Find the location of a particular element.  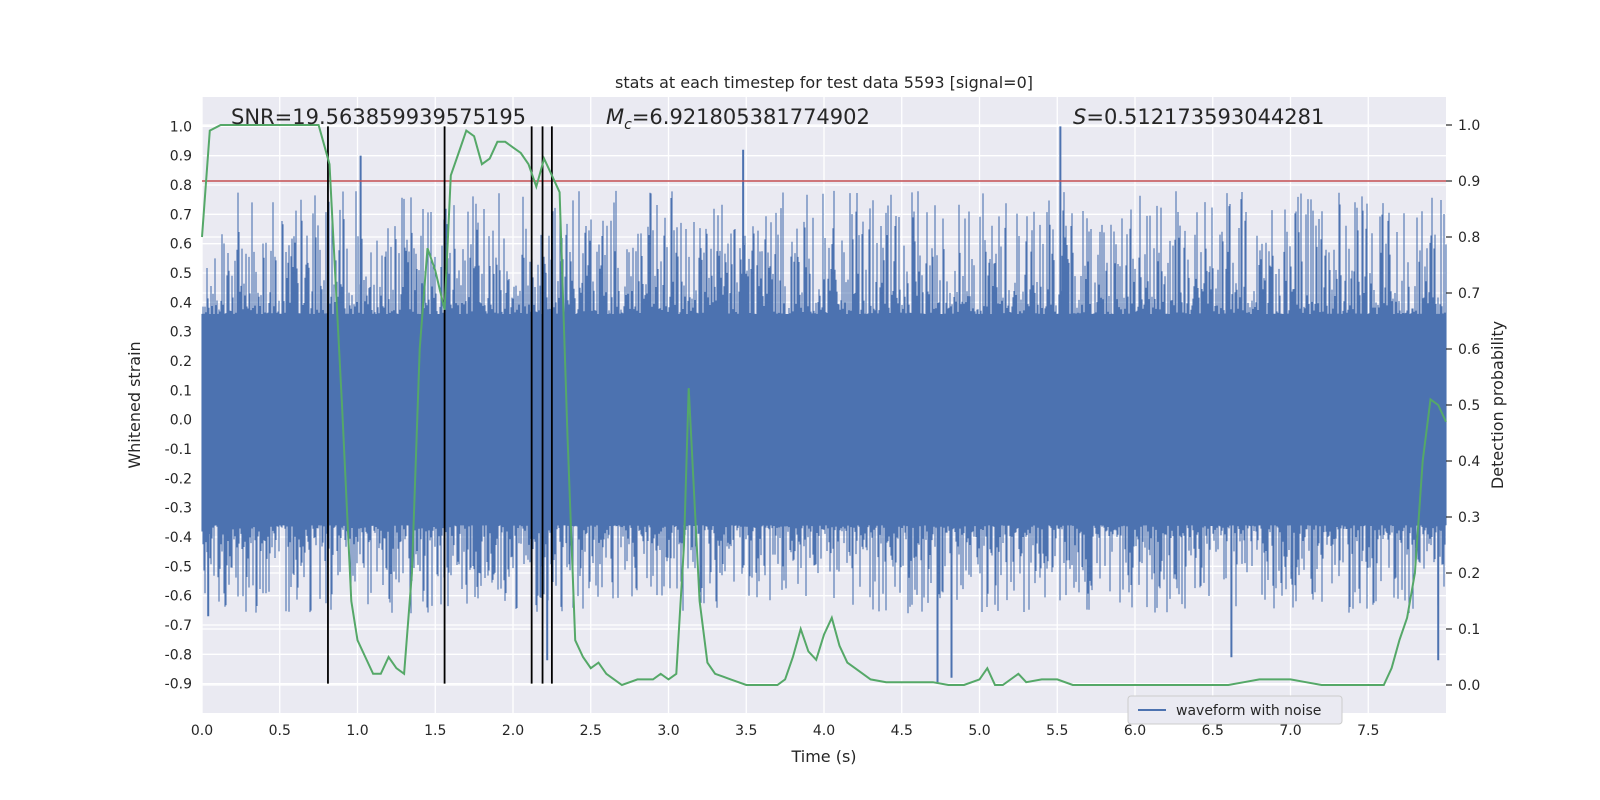

x-tick-label: 6.0 is located at coordinates (1135, 731).